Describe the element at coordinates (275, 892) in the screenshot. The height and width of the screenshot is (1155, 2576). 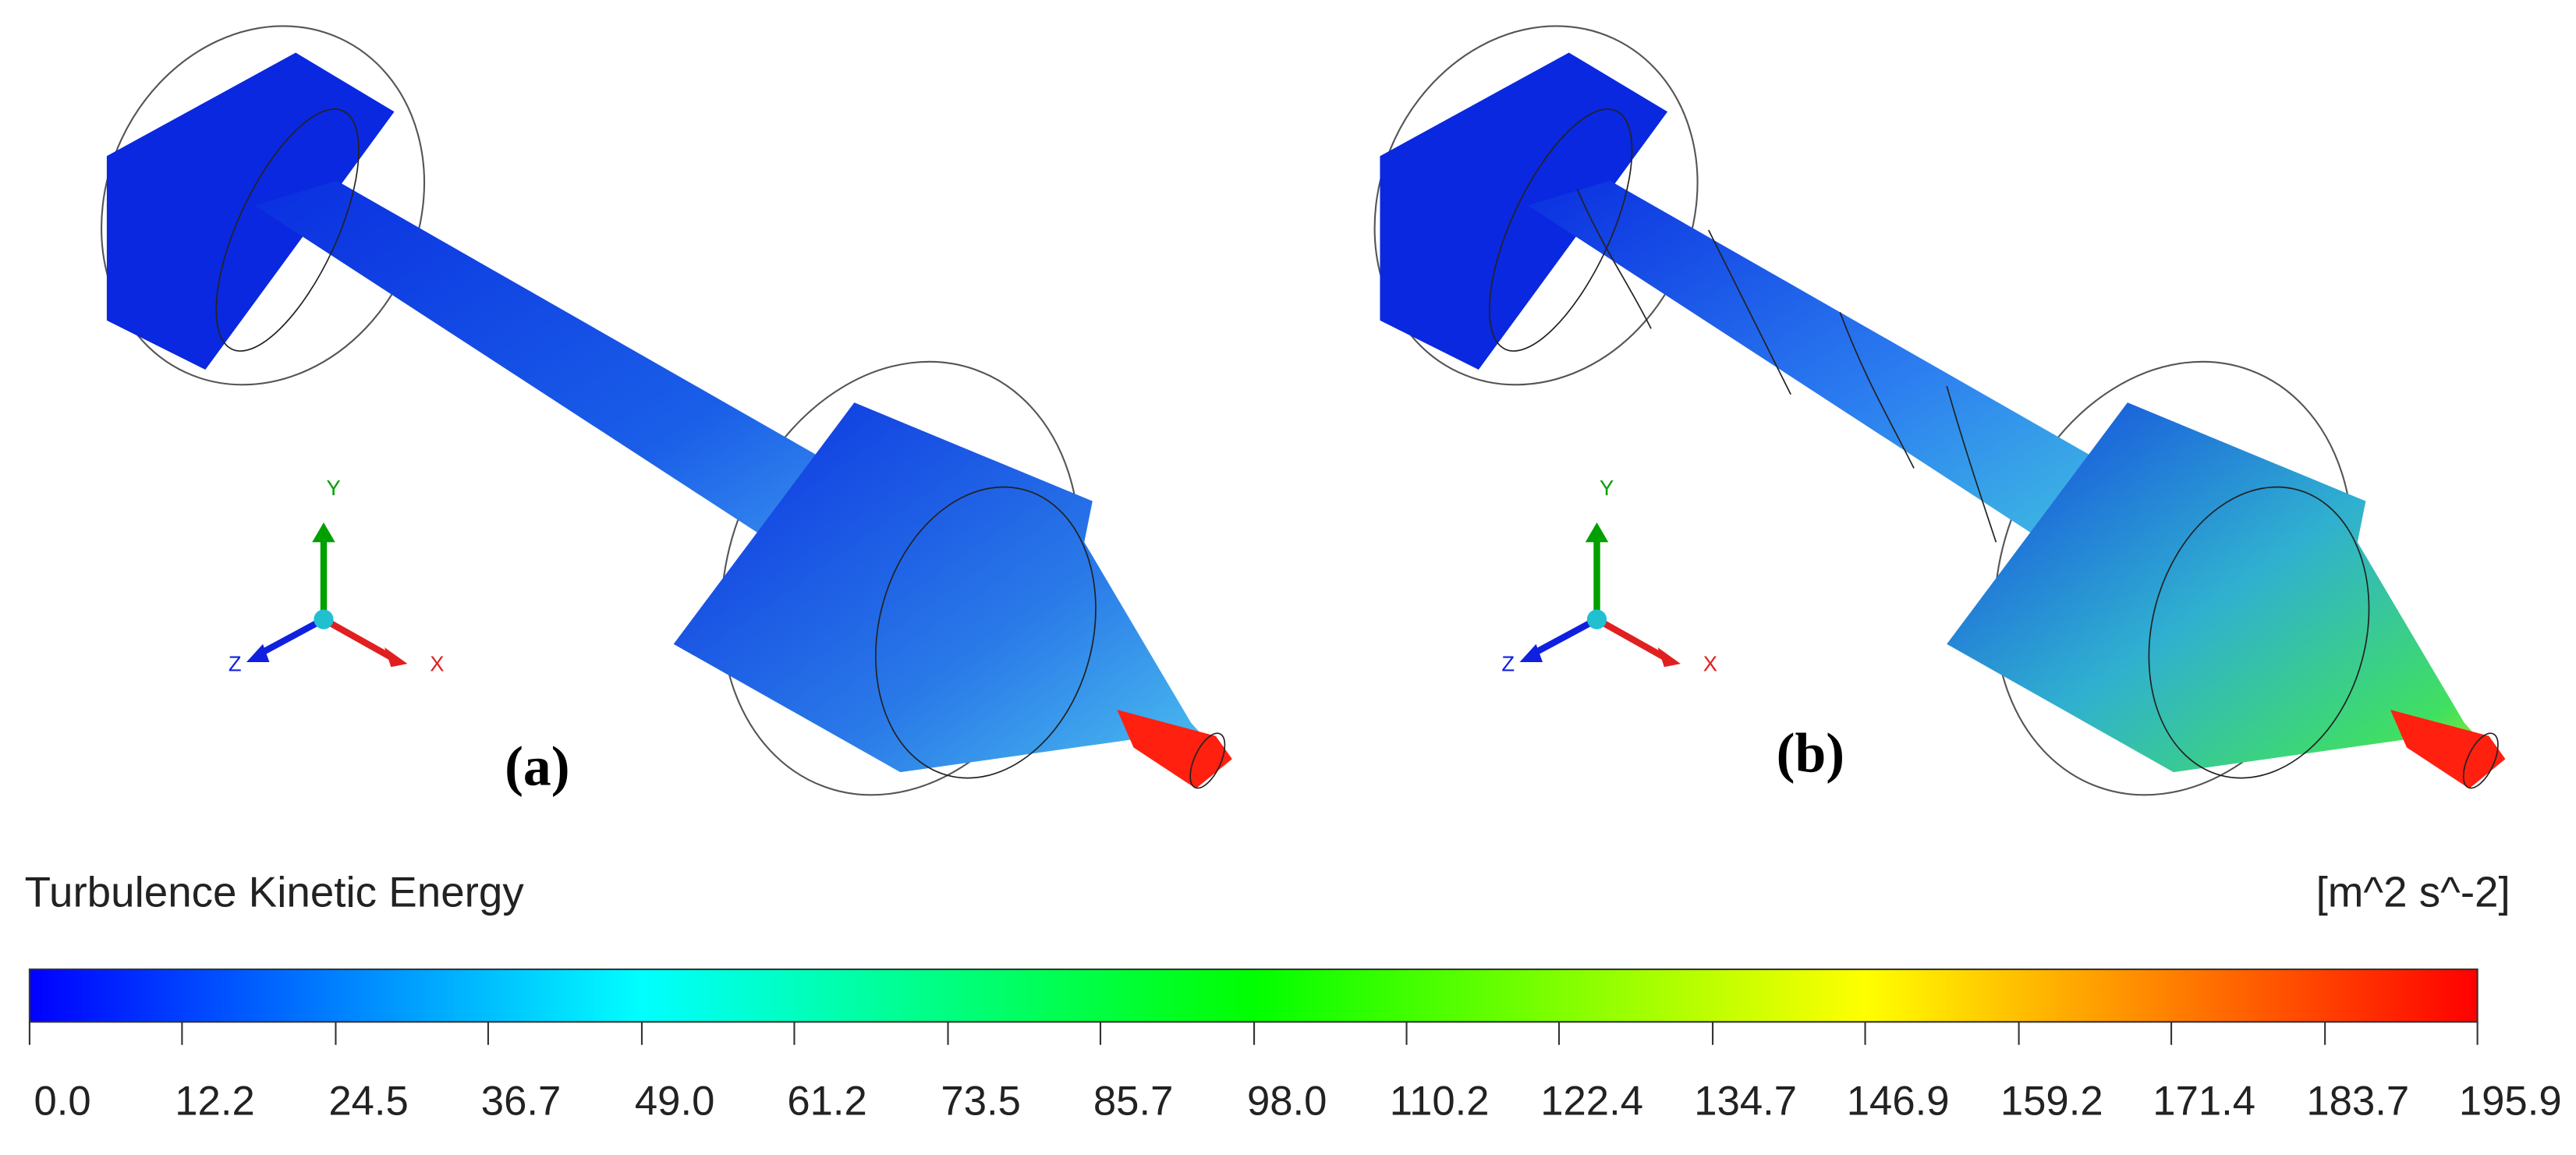
I see `colorbar-title: Turbulence Kinetic Energy` at that location.